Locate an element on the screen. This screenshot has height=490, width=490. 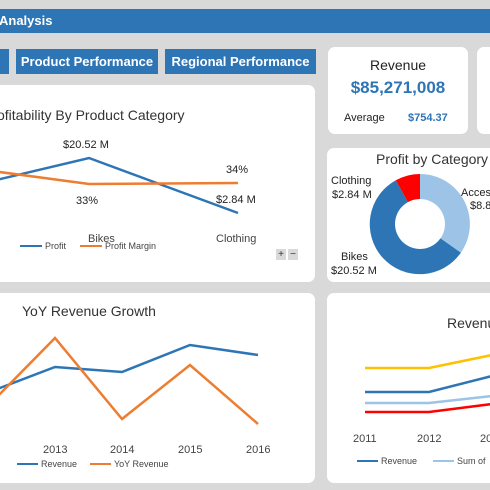
kpi-card-partial is located at coordinates (483, 90).